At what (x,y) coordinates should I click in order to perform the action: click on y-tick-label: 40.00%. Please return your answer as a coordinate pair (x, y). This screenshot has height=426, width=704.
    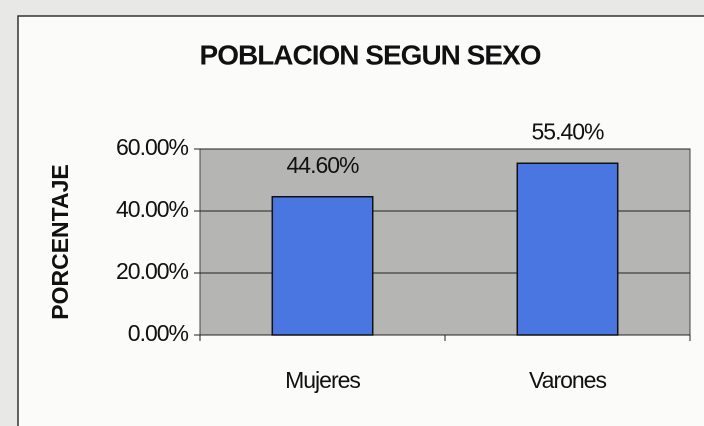
    Looking at the image, I should click on (152, 209).